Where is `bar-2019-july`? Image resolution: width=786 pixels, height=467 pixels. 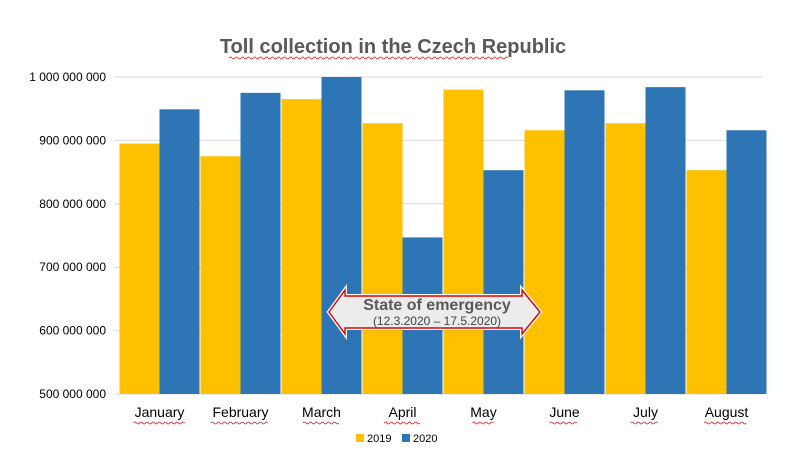
bar-2019-july is located at coordinates (625, 259).